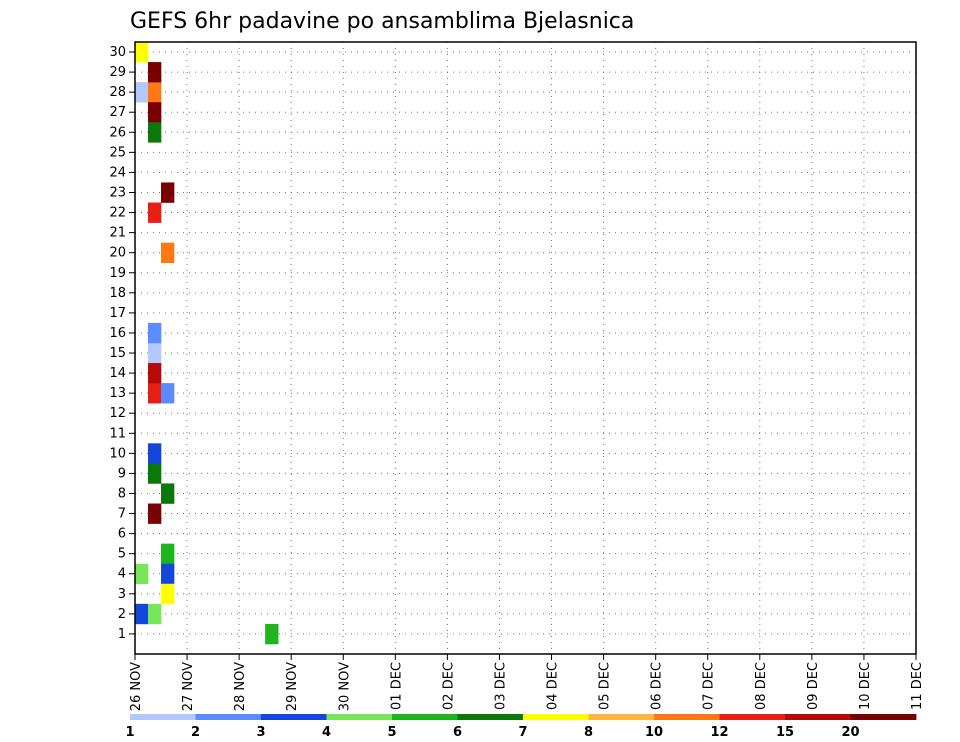  Describe the element at coordinates (240, 686) in the screenshot. I see `x-tick-label: 28 NOV` at that location.